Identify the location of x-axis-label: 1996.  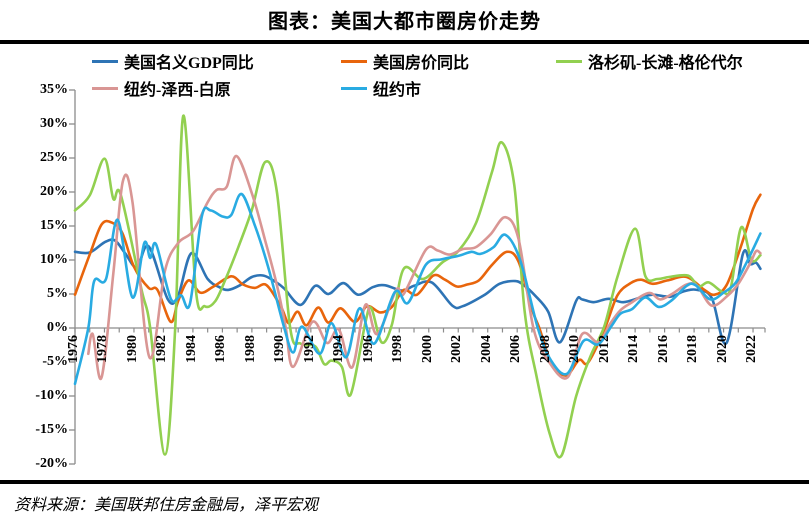
(368, 349).